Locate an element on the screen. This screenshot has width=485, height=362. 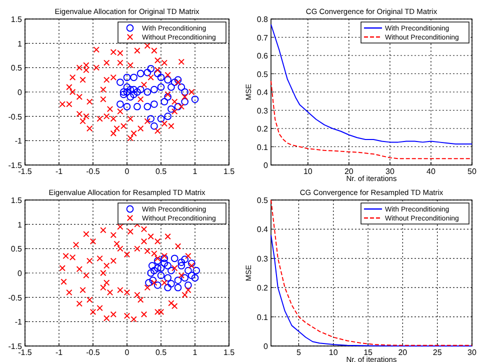
y-tick-label: 0.6 is located at coordinates (262, 56).